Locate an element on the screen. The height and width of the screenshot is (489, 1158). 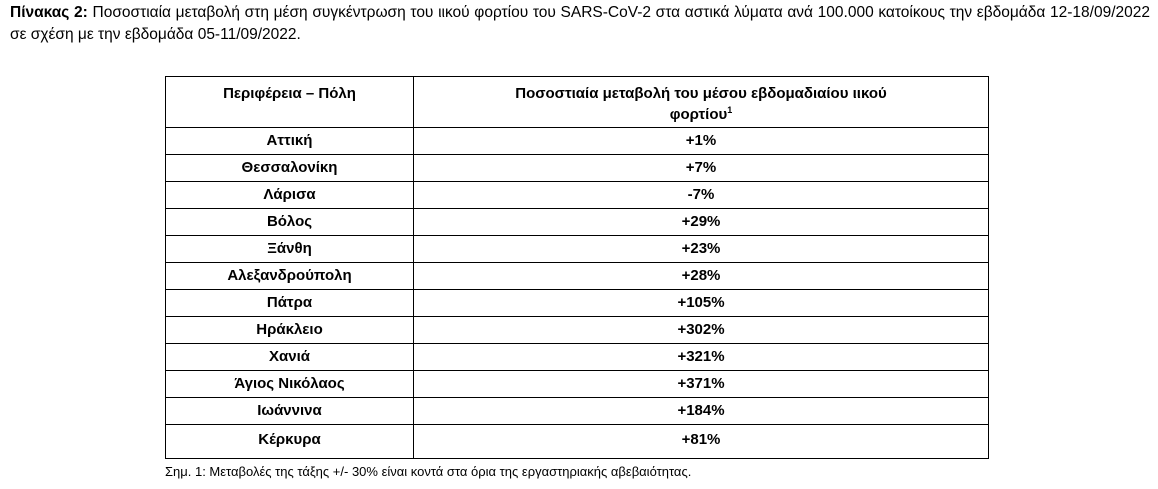
cell-change: +371% is located at coordinates (701, 384).